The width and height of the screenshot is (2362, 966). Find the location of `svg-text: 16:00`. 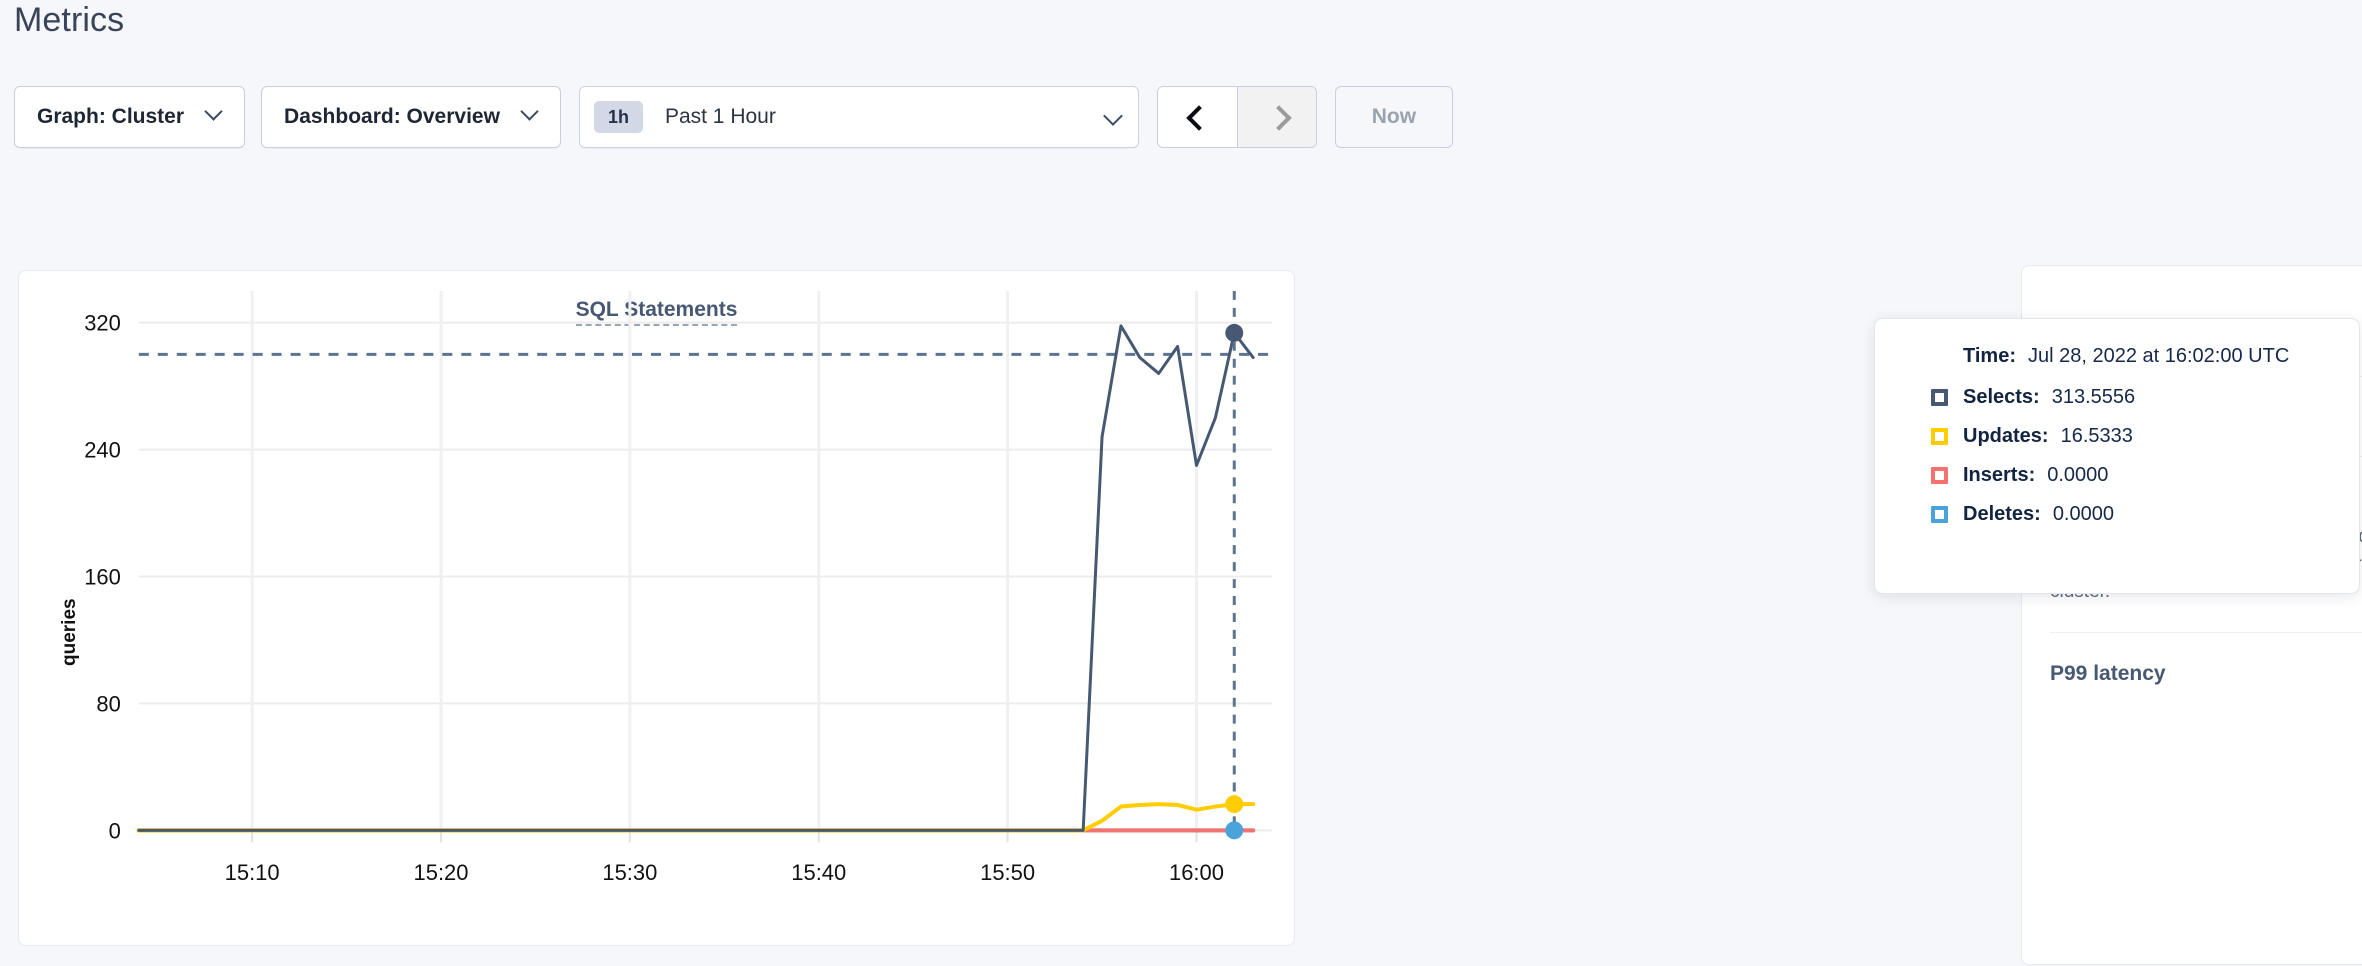

svg-text: 16:00 is located at coordinates (1196, 872).